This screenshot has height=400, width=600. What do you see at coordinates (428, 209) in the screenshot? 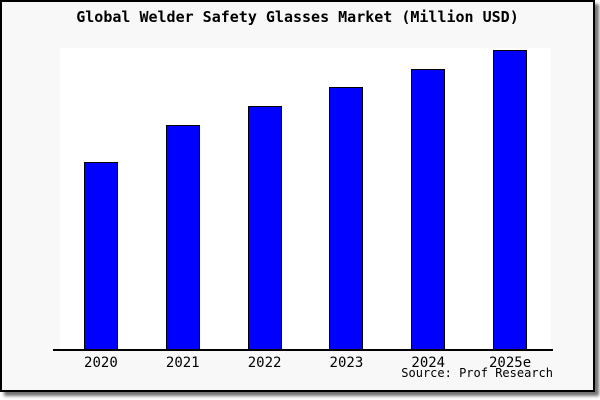
I see `bar-2024` at bounding box center [428, 209].